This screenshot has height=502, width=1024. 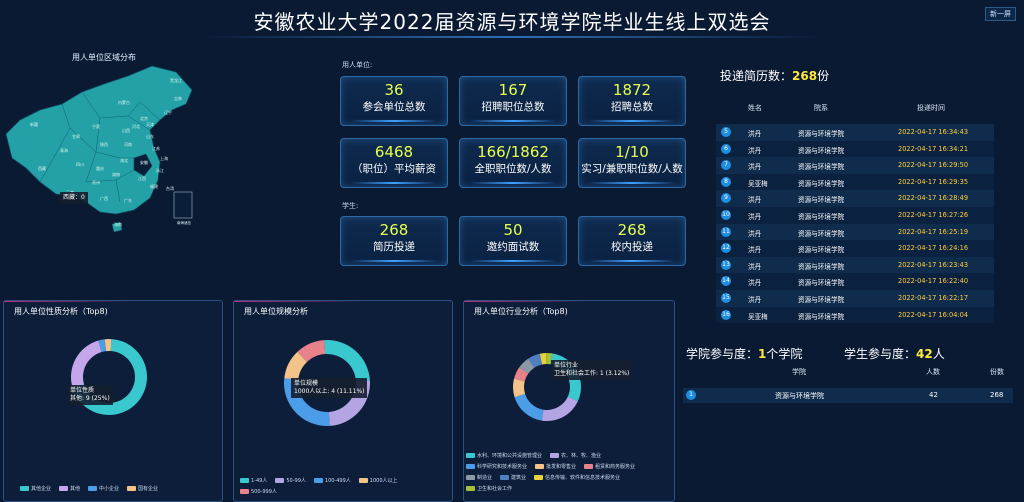 I want to click on legend-item: 中小企业, so click(x=103, y=488).